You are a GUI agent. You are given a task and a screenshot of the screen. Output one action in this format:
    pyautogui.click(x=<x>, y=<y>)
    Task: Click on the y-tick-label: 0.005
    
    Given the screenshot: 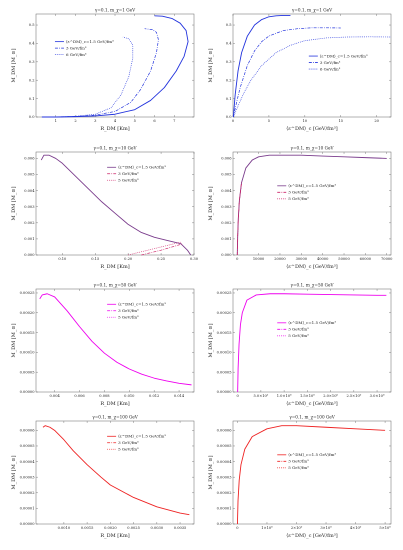 What is the action you would take?
    pyautogui.click(x=226, y=175)
    